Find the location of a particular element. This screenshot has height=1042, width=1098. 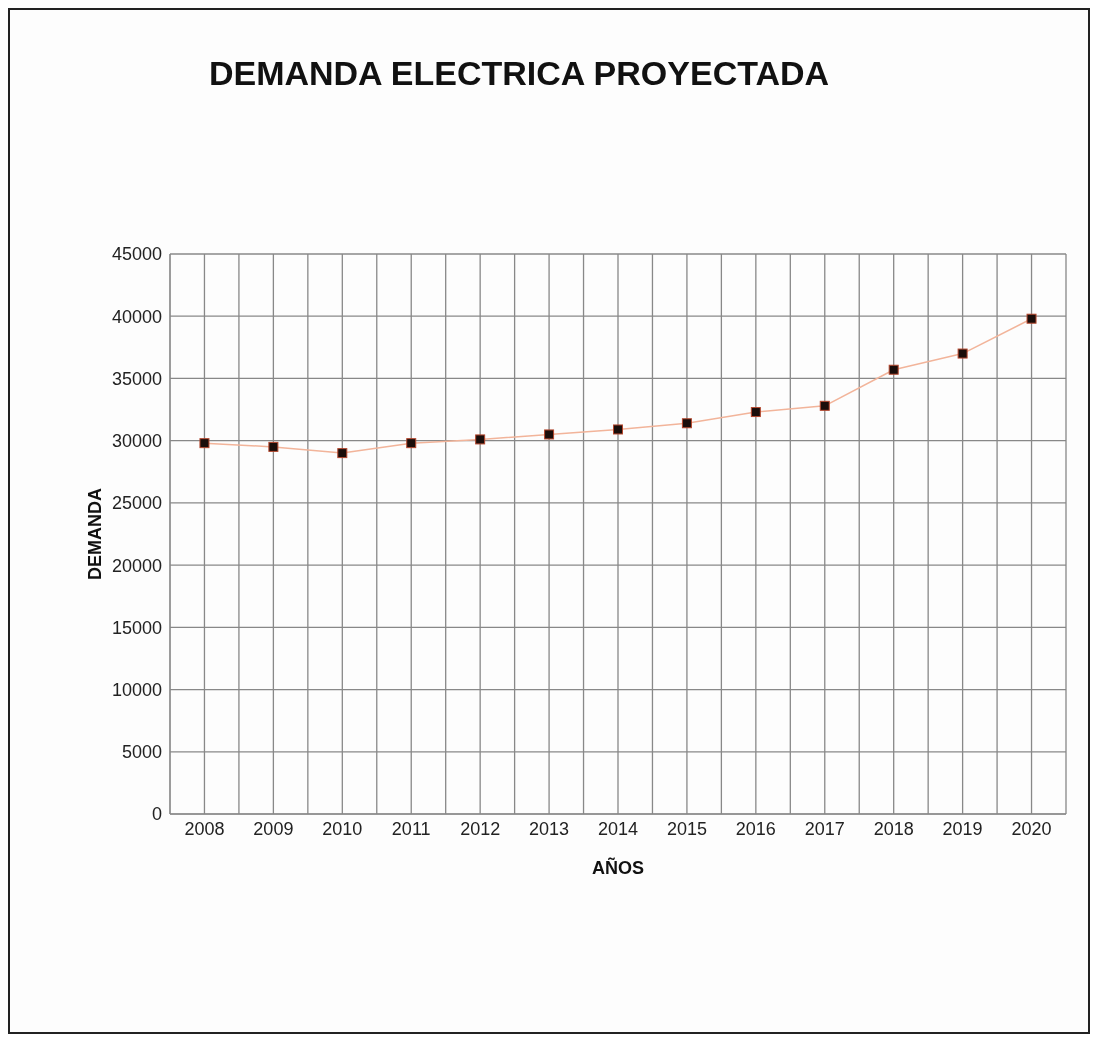

x-tick-label: 2020 is located at coordinates (1031, 828).